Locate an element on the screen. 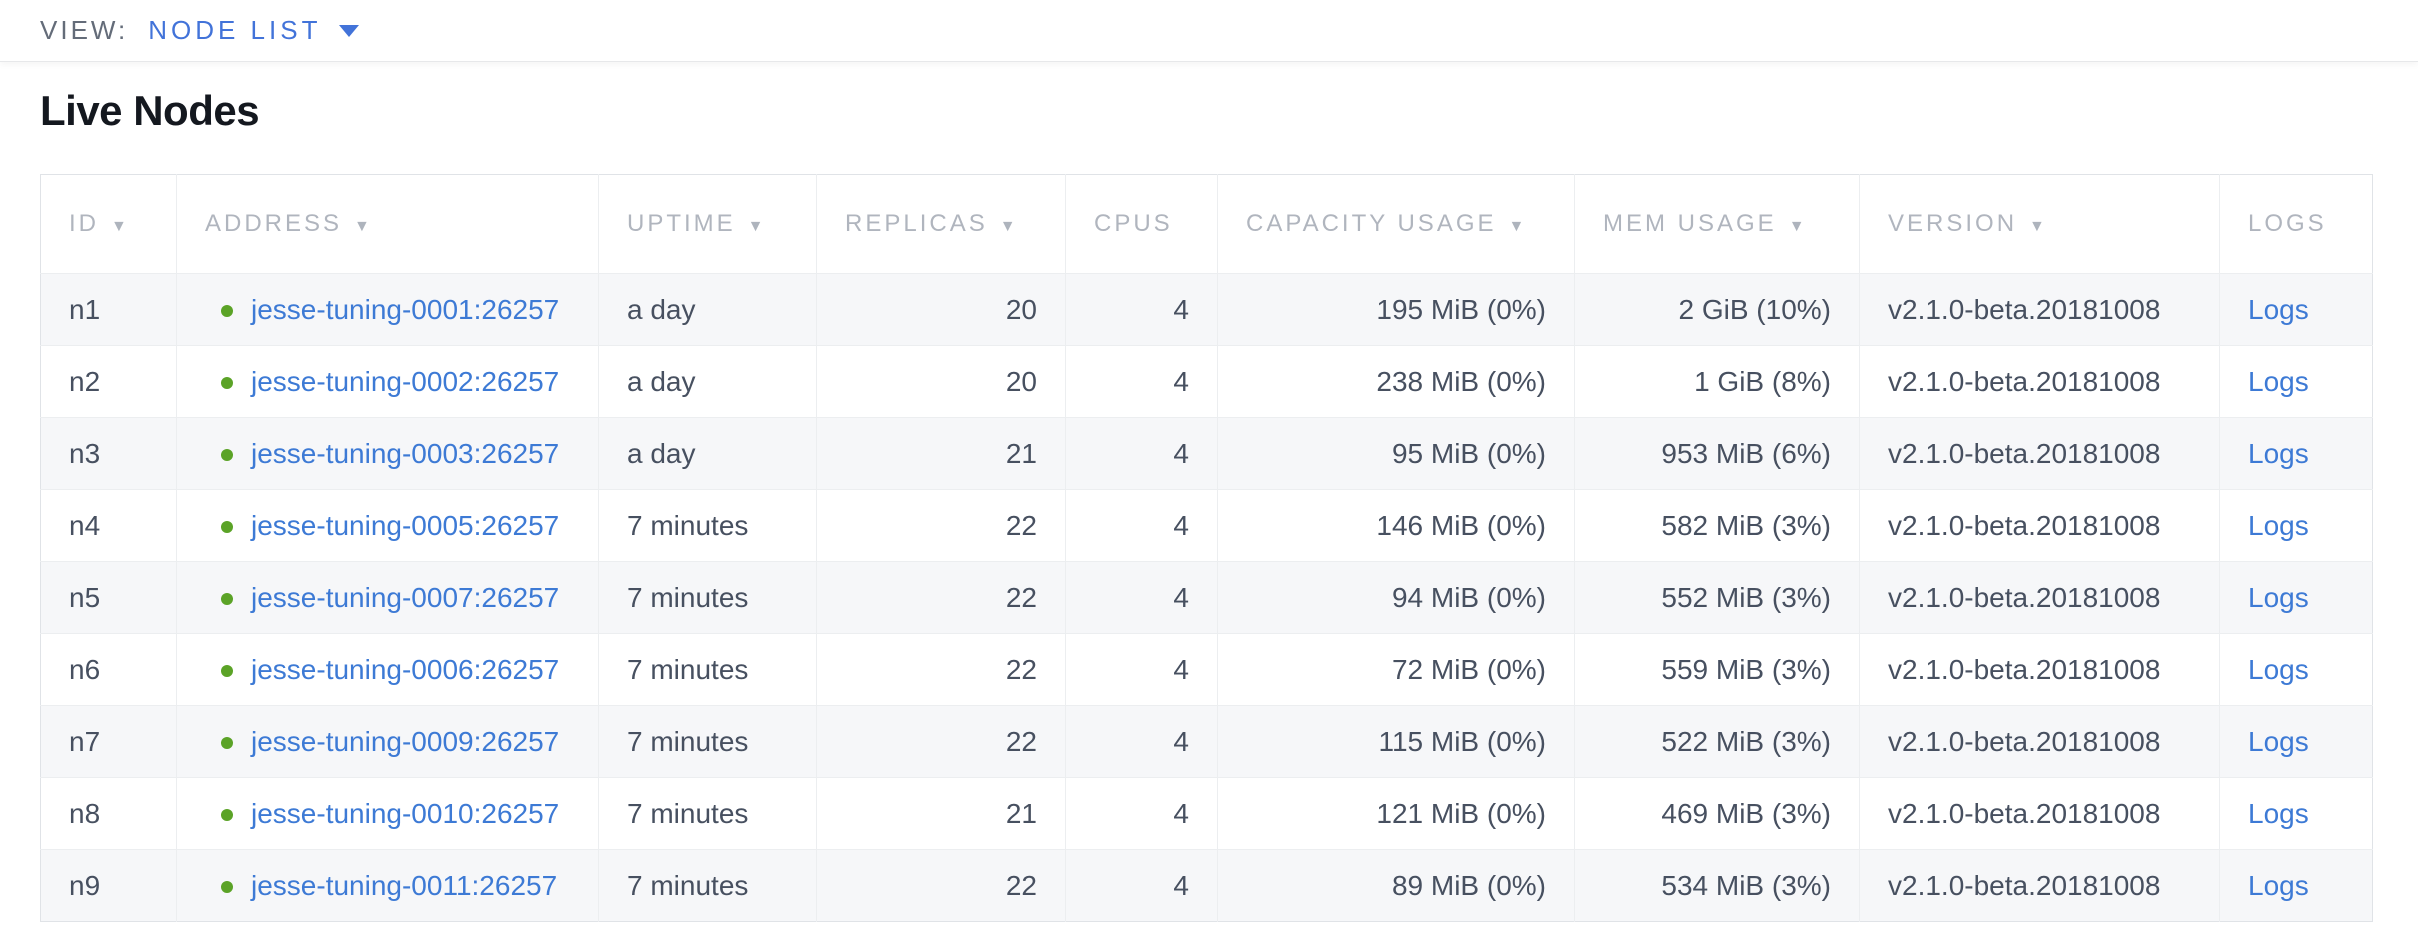 This screenshot has height=946, width=2418. cell-address: jesse-tuning-0010:26257 is located at coordinates (387, 813).